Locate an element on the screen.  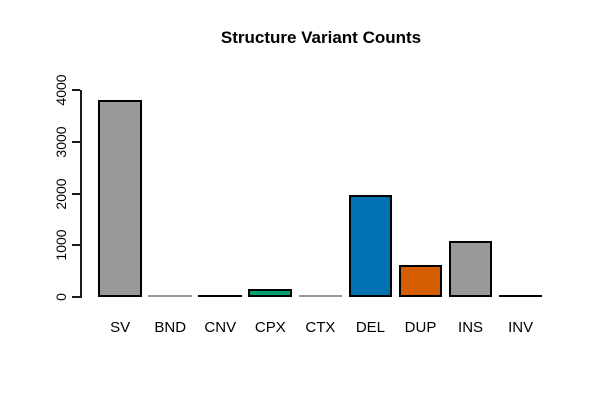
x-tick-label-del: DEL is located at coordinates (370, 327).